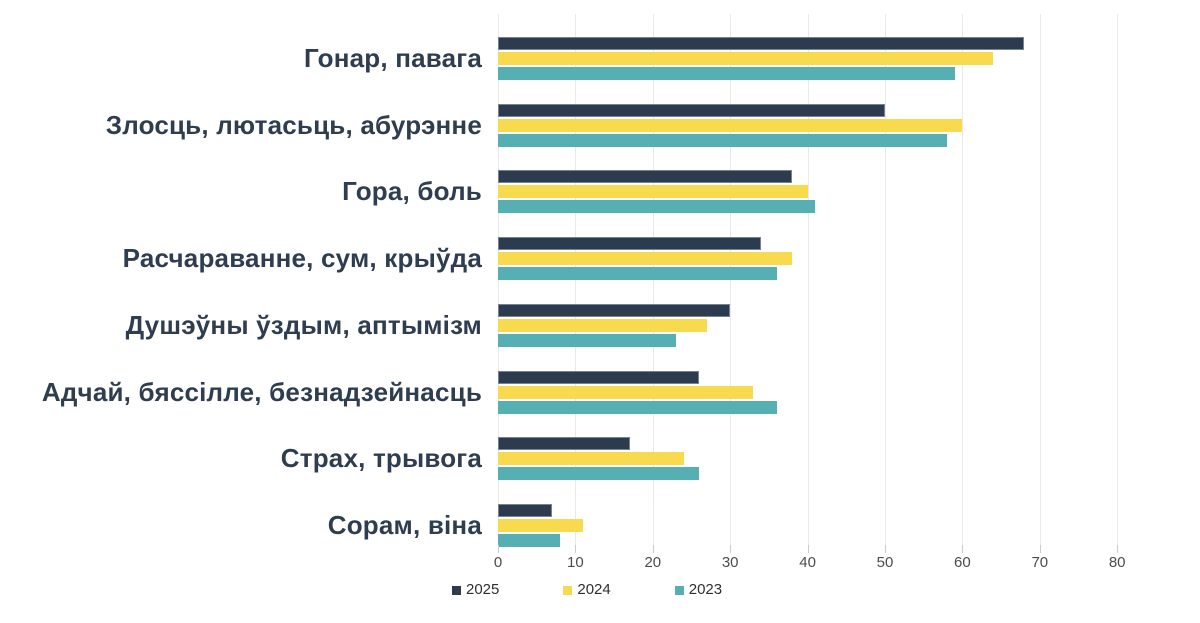 The height and width of the screenshot is (623, 1200). I want to click on x-axis-tick-label: 60, so click(962, 562).